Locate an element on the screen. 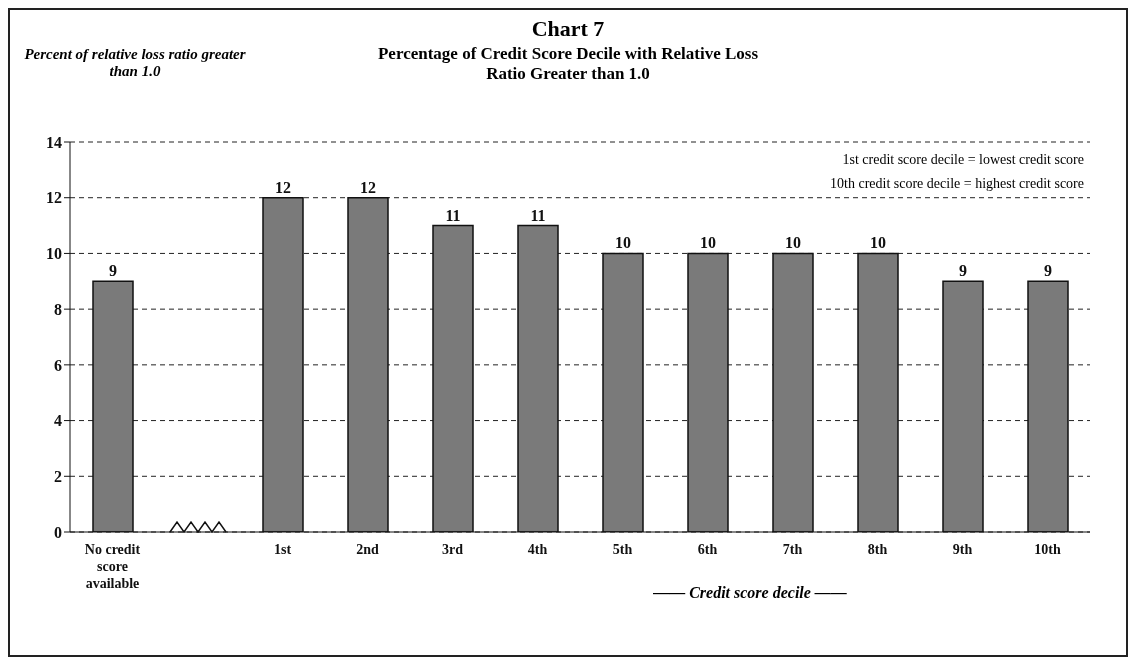 This screenshot has height=667, width=1140. x-tick-label: 5th is located at coordinates (622, 549).